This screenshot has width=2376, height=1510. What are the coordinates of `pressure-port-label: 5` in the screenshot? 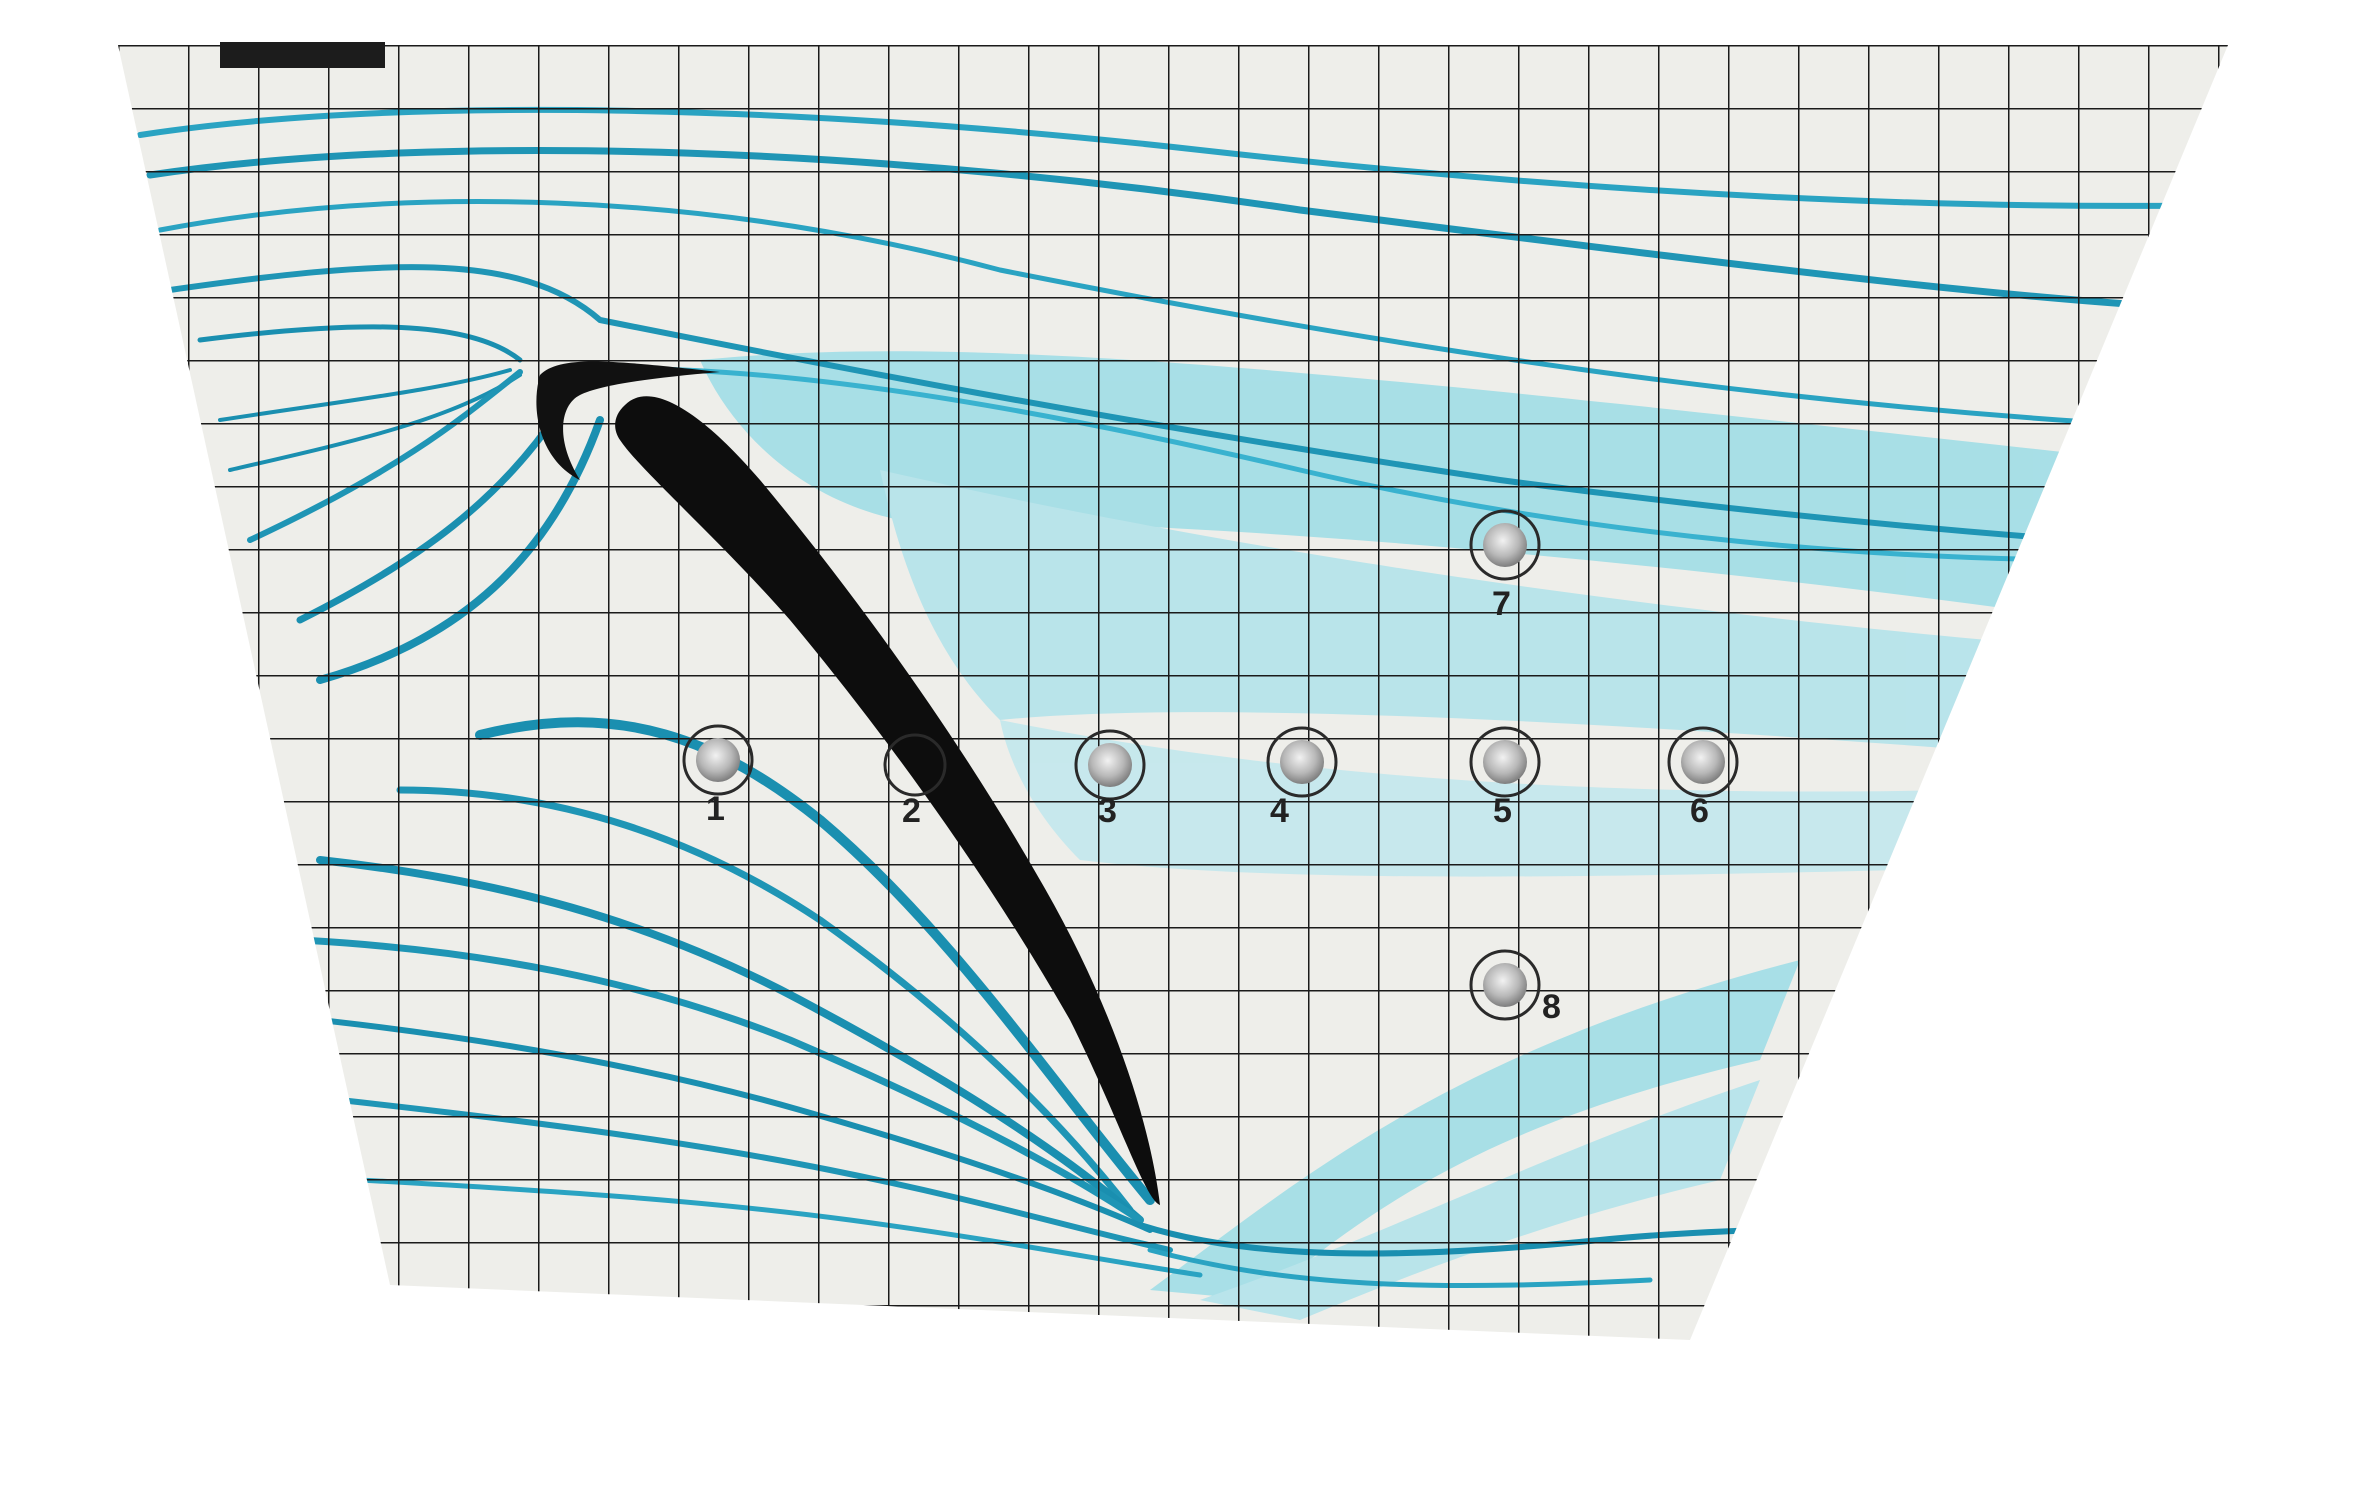 It's located at (1502, 811).